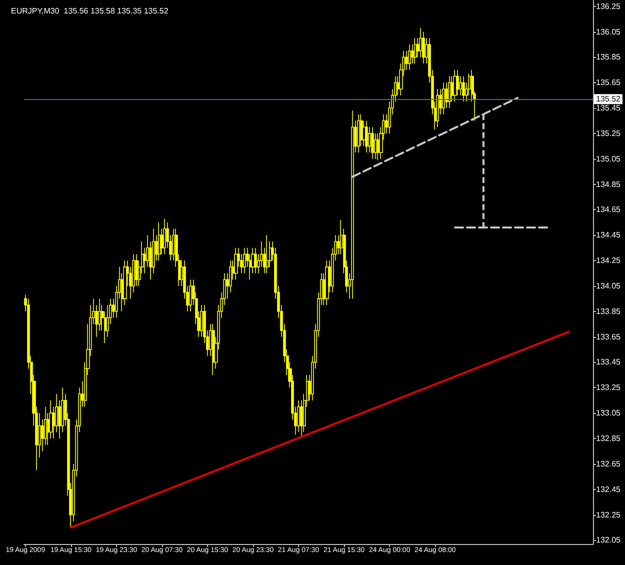 This screenshot has width=625, height=565. I want to click on y-tick-label: 136.05, so click(609, 31).